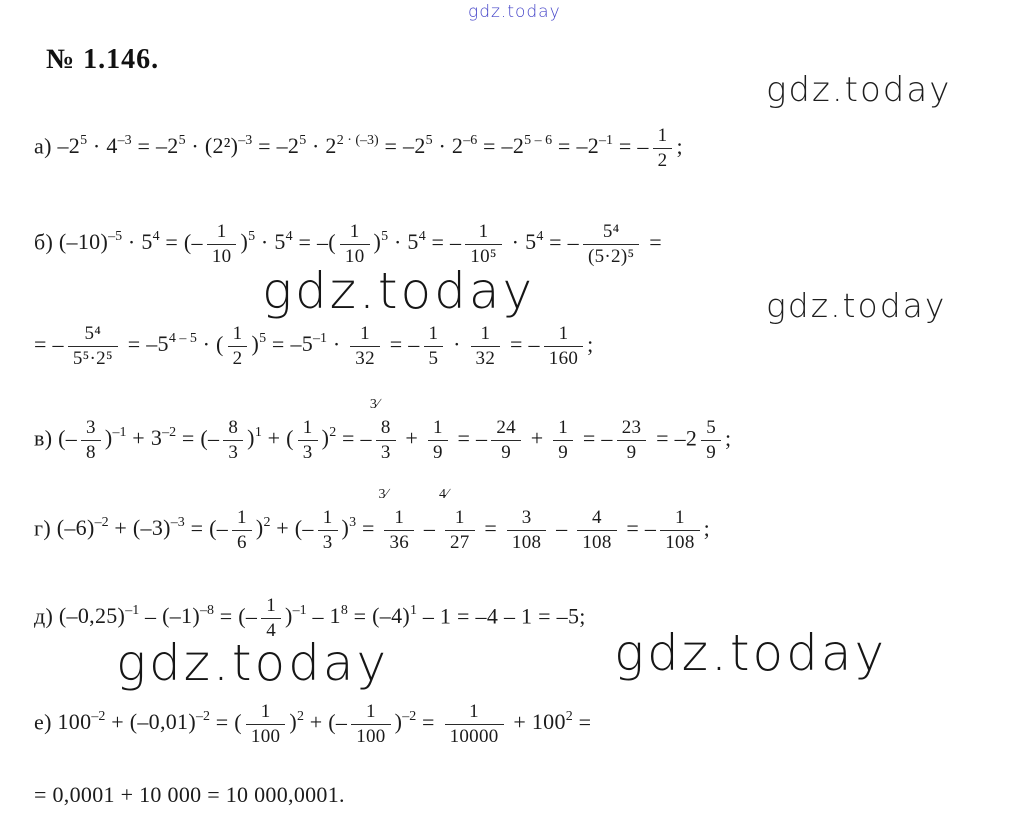  Describe the element at coordinates (563, 346) in the screenshot. I see `math-fraction: 1 160` at that location.